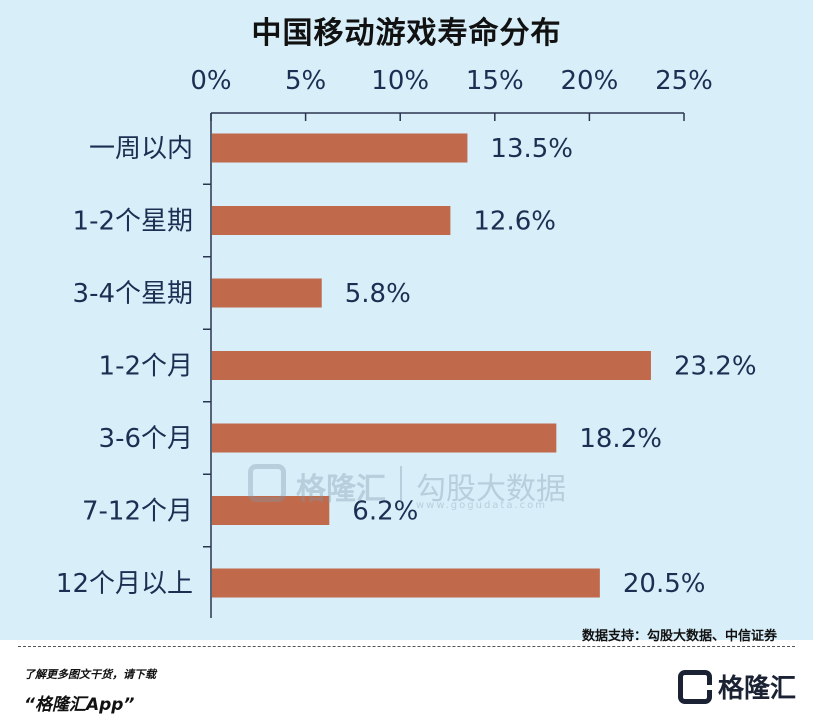 The width and height of the screenshot is (813, 721). What do you see at coordinates (124, 584) in the screenshot?
I see `category-label: 12个月以上` at bounding box center [124, 584].